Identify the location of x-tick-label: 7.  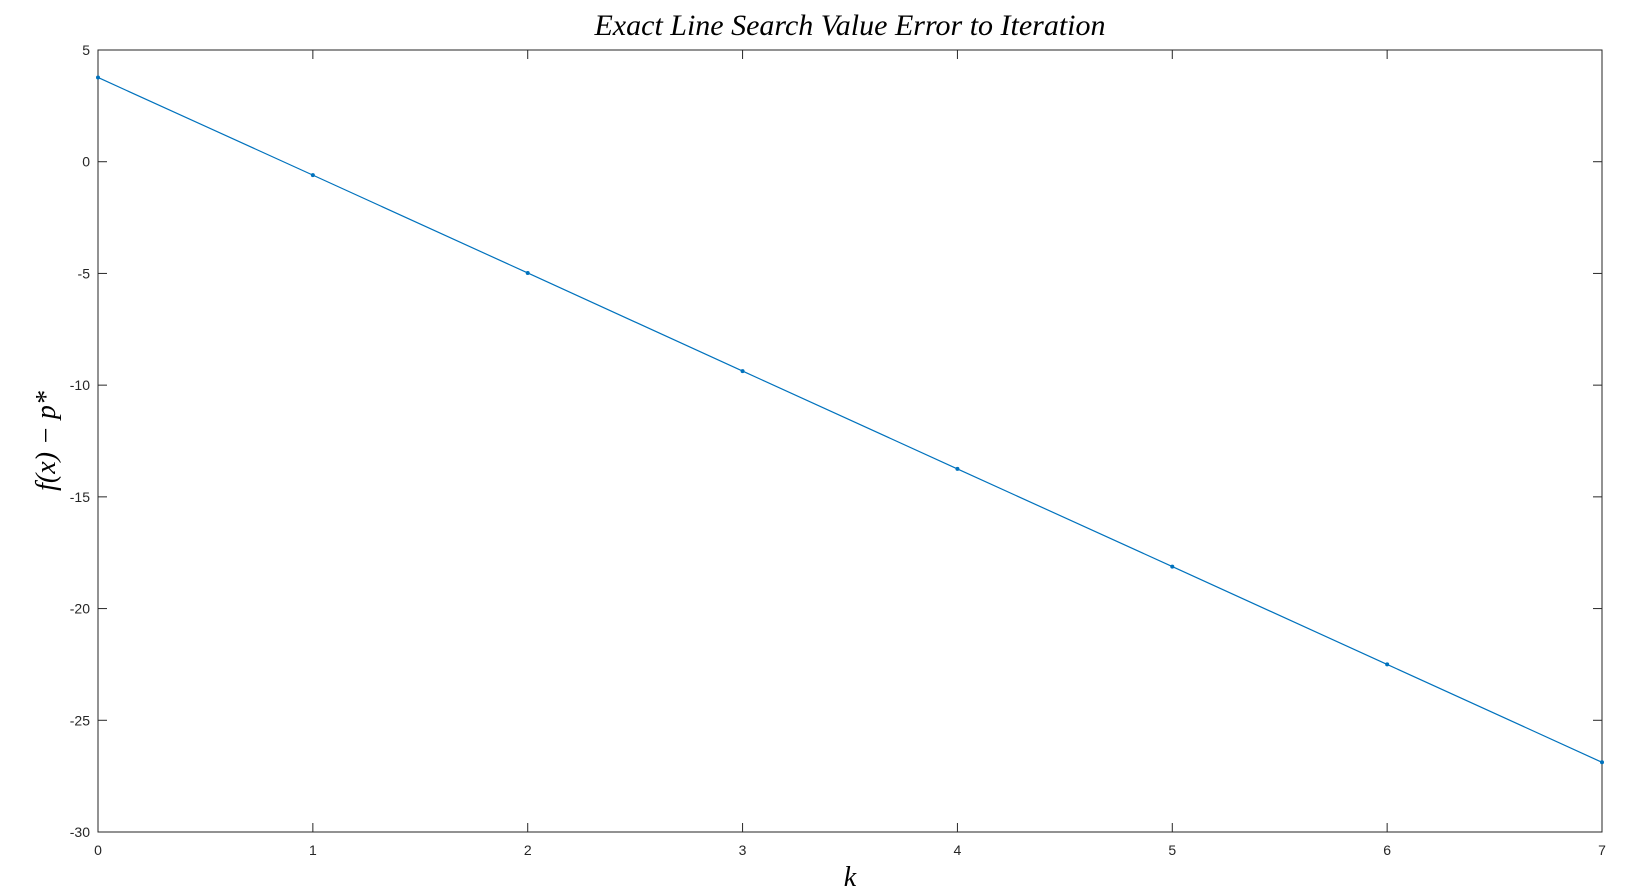
(1602, 850).